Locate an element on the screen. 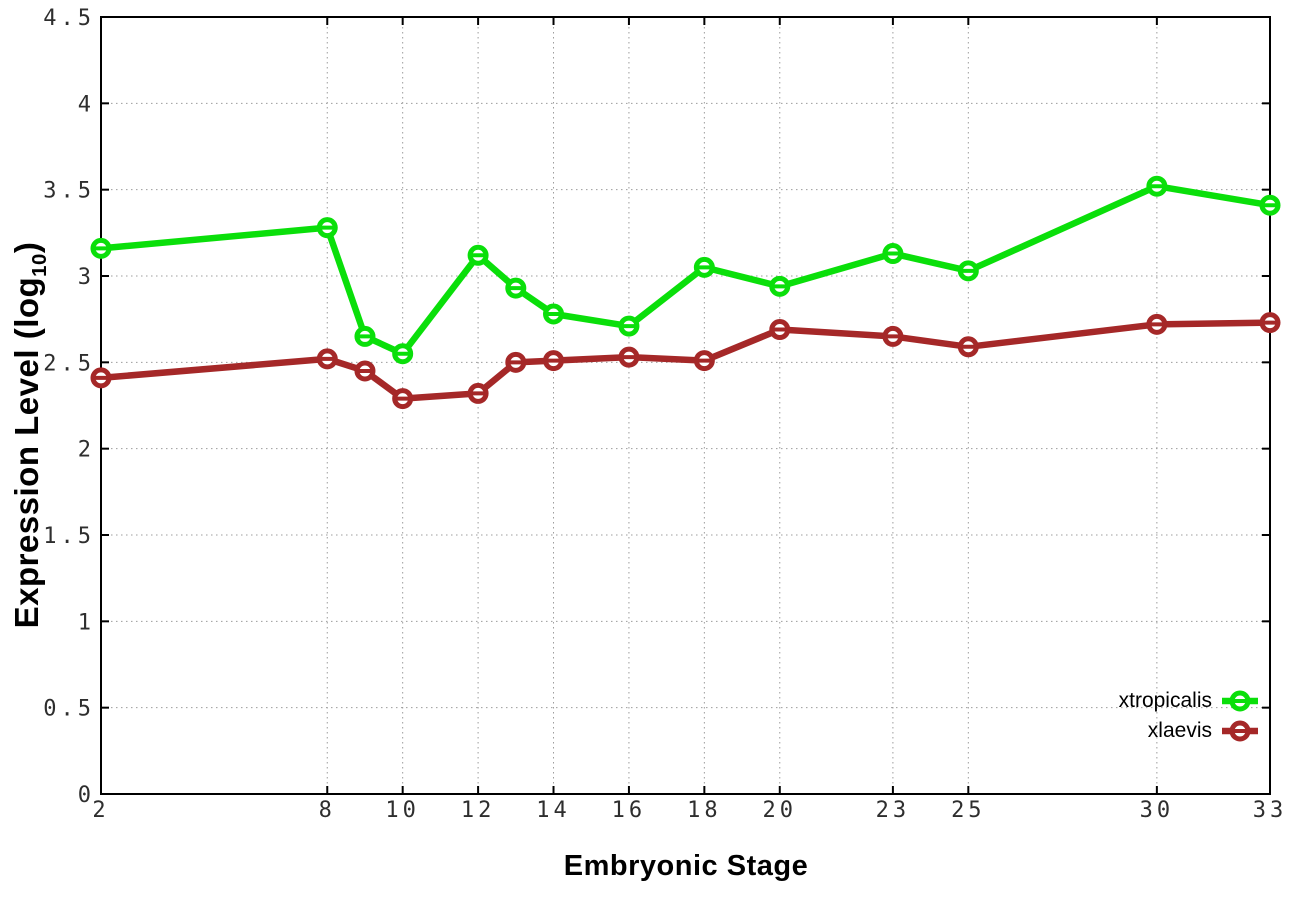 The width and height of the screenshot is (1296, 907). legend-label-xtropicalis: xtropicalis is located at coordinates (1165, 700).